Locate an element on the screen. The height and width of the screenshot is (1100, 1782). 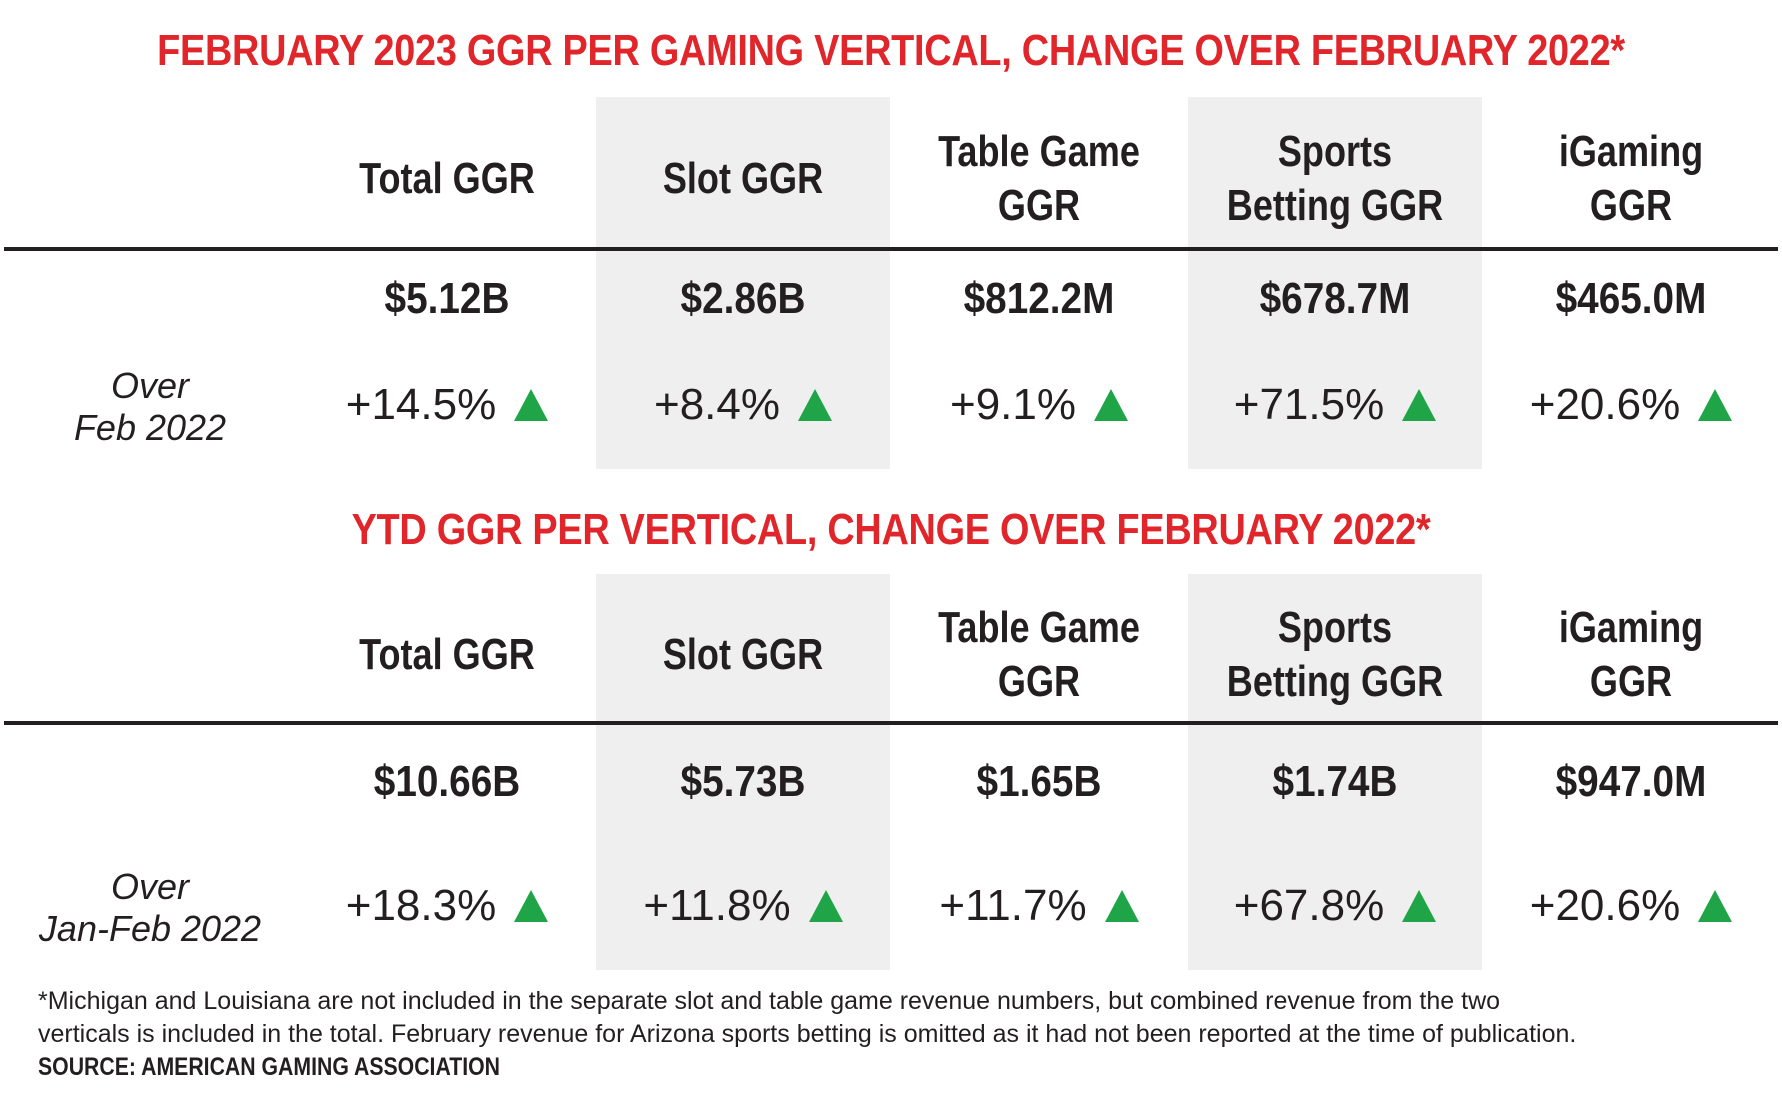
change-total-ggr: +14.5% is located at coordinates (447, 405).